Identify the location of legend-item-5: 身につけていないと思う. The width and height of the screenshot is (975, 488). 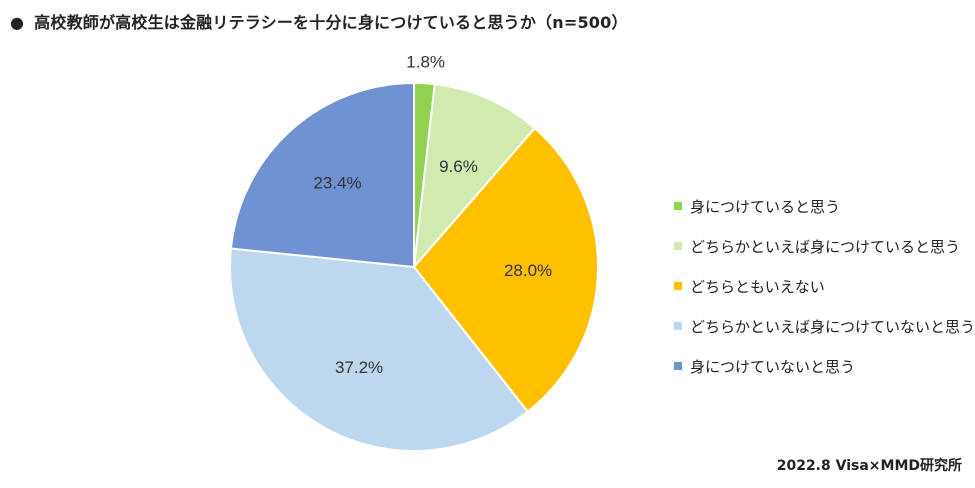
(824, 366).